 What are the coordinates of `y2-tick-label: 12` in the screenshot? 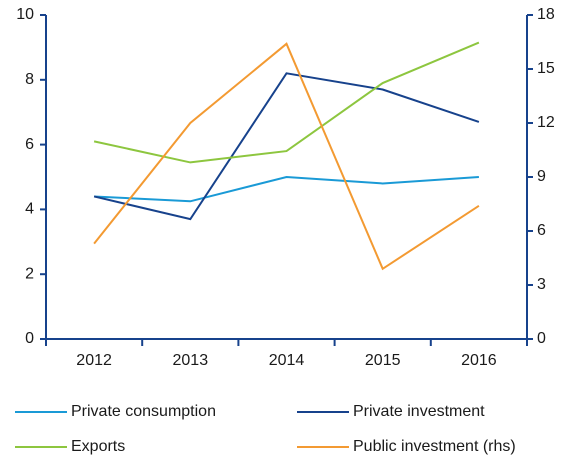 It's located at (546, 122).